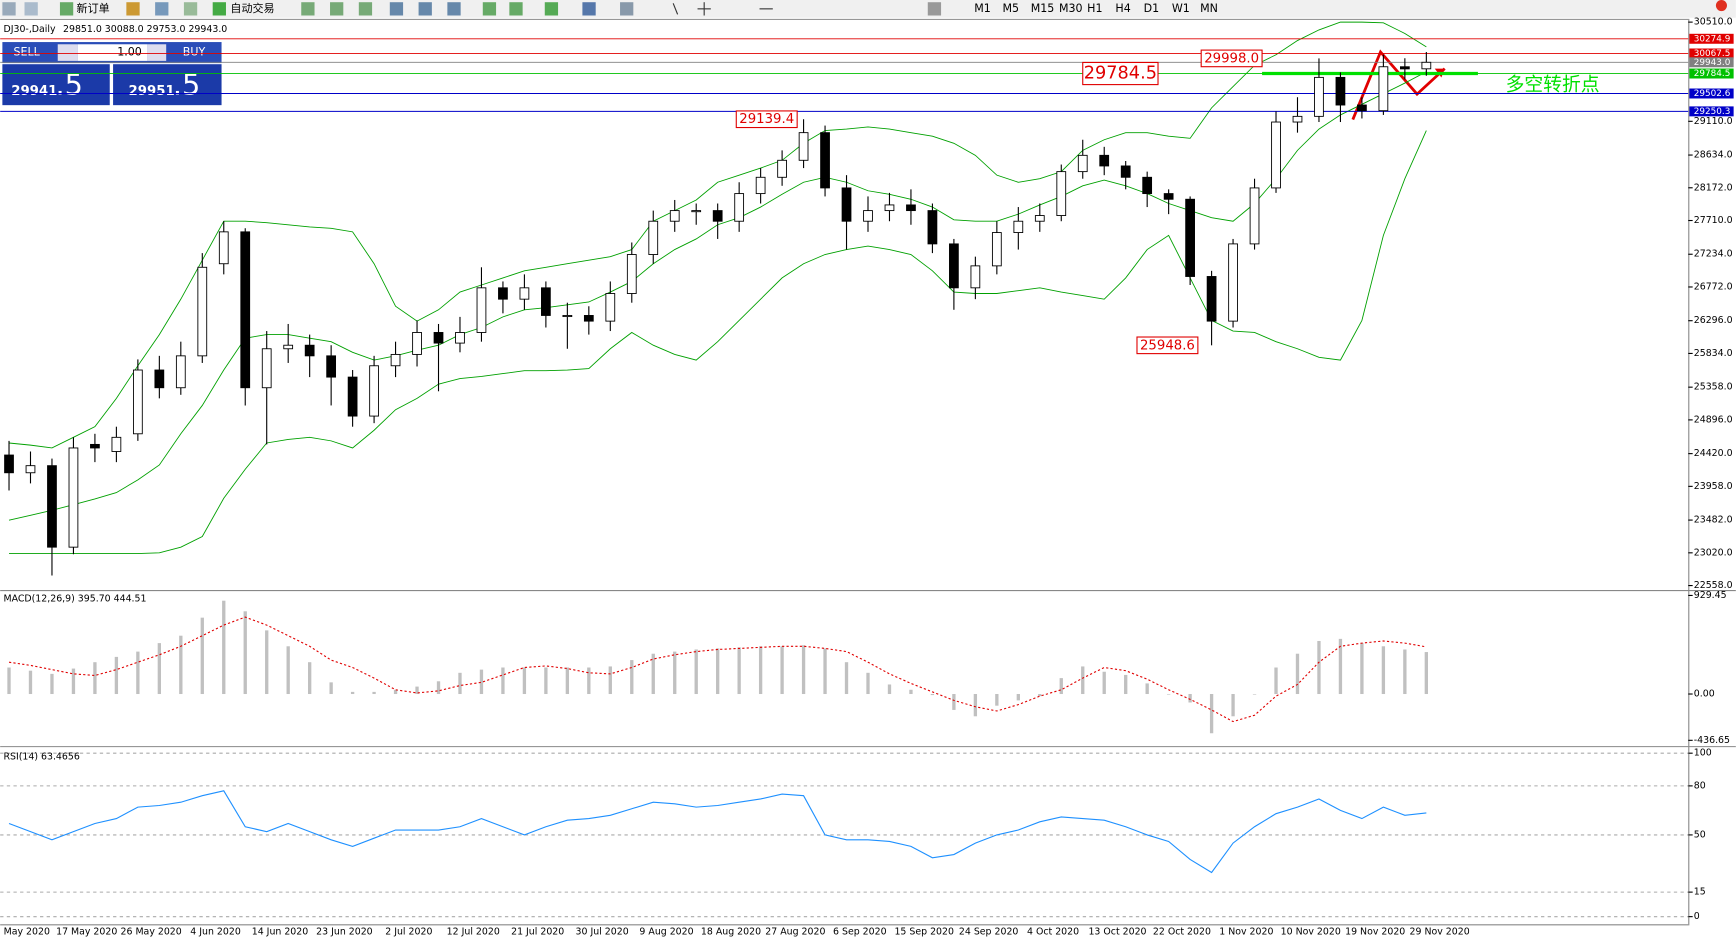  I want to click on y-tick-label: 27710.0, so click(1713, 220).